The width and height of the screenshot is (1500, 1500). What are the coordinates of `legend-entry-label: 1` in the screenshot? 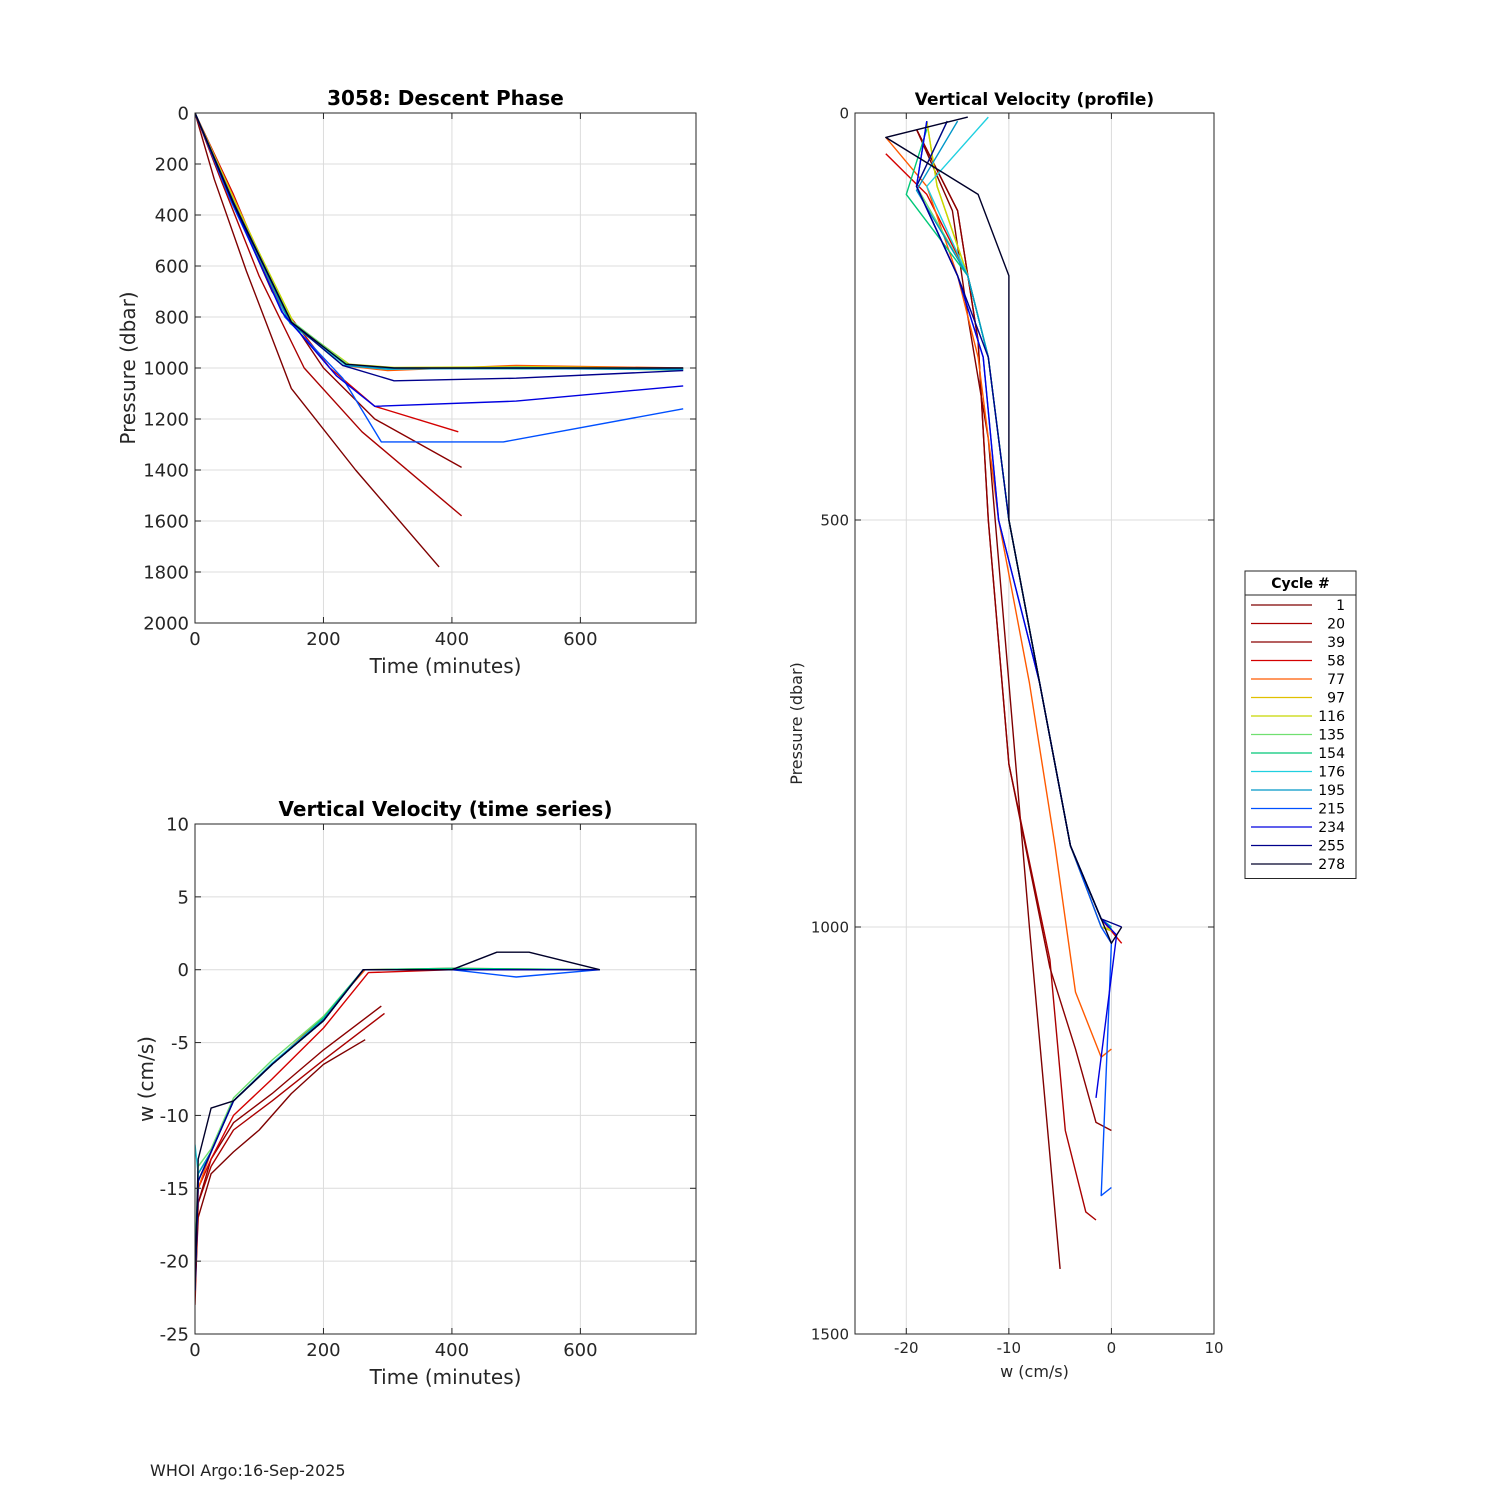 It's located at (1340, 606).